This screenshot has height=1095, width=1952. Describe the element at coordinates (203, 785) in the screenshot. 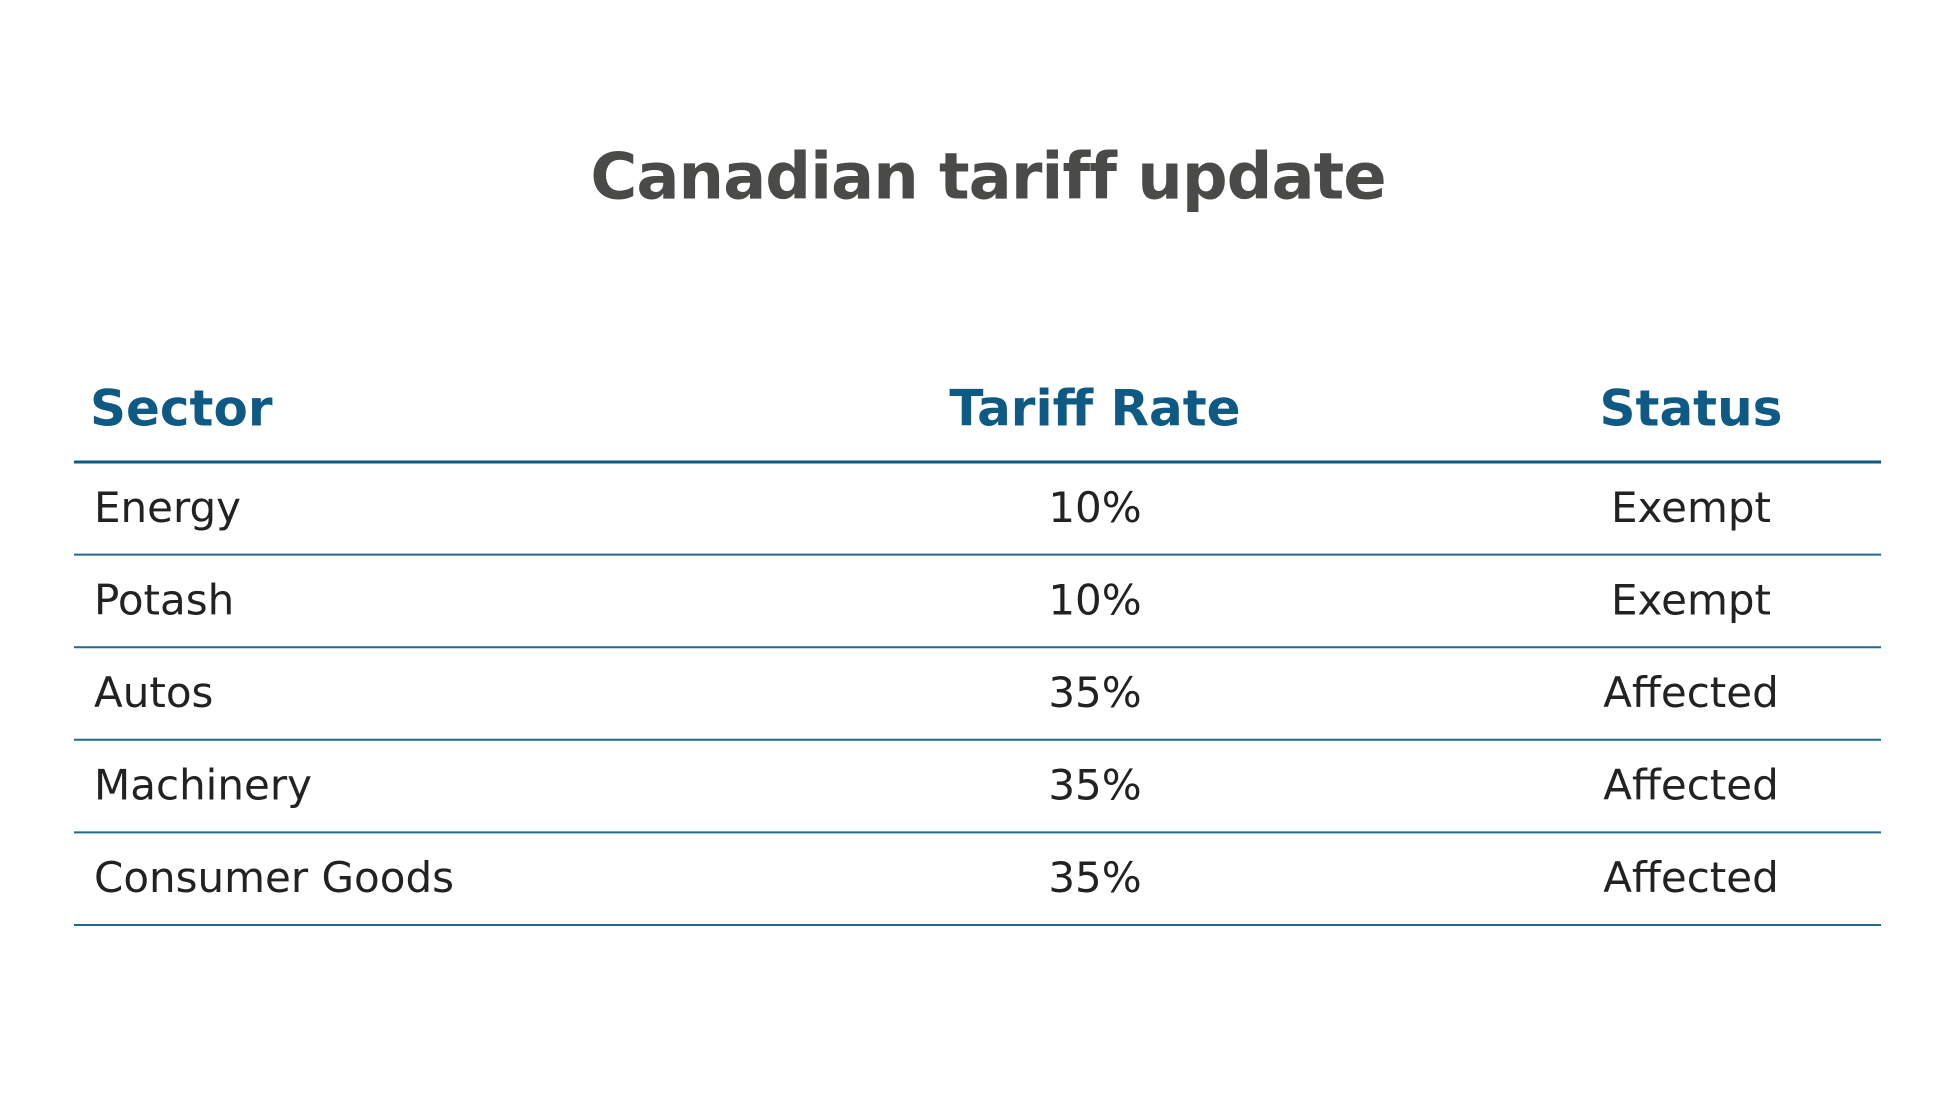

I see `cell: Machinery` at that location.